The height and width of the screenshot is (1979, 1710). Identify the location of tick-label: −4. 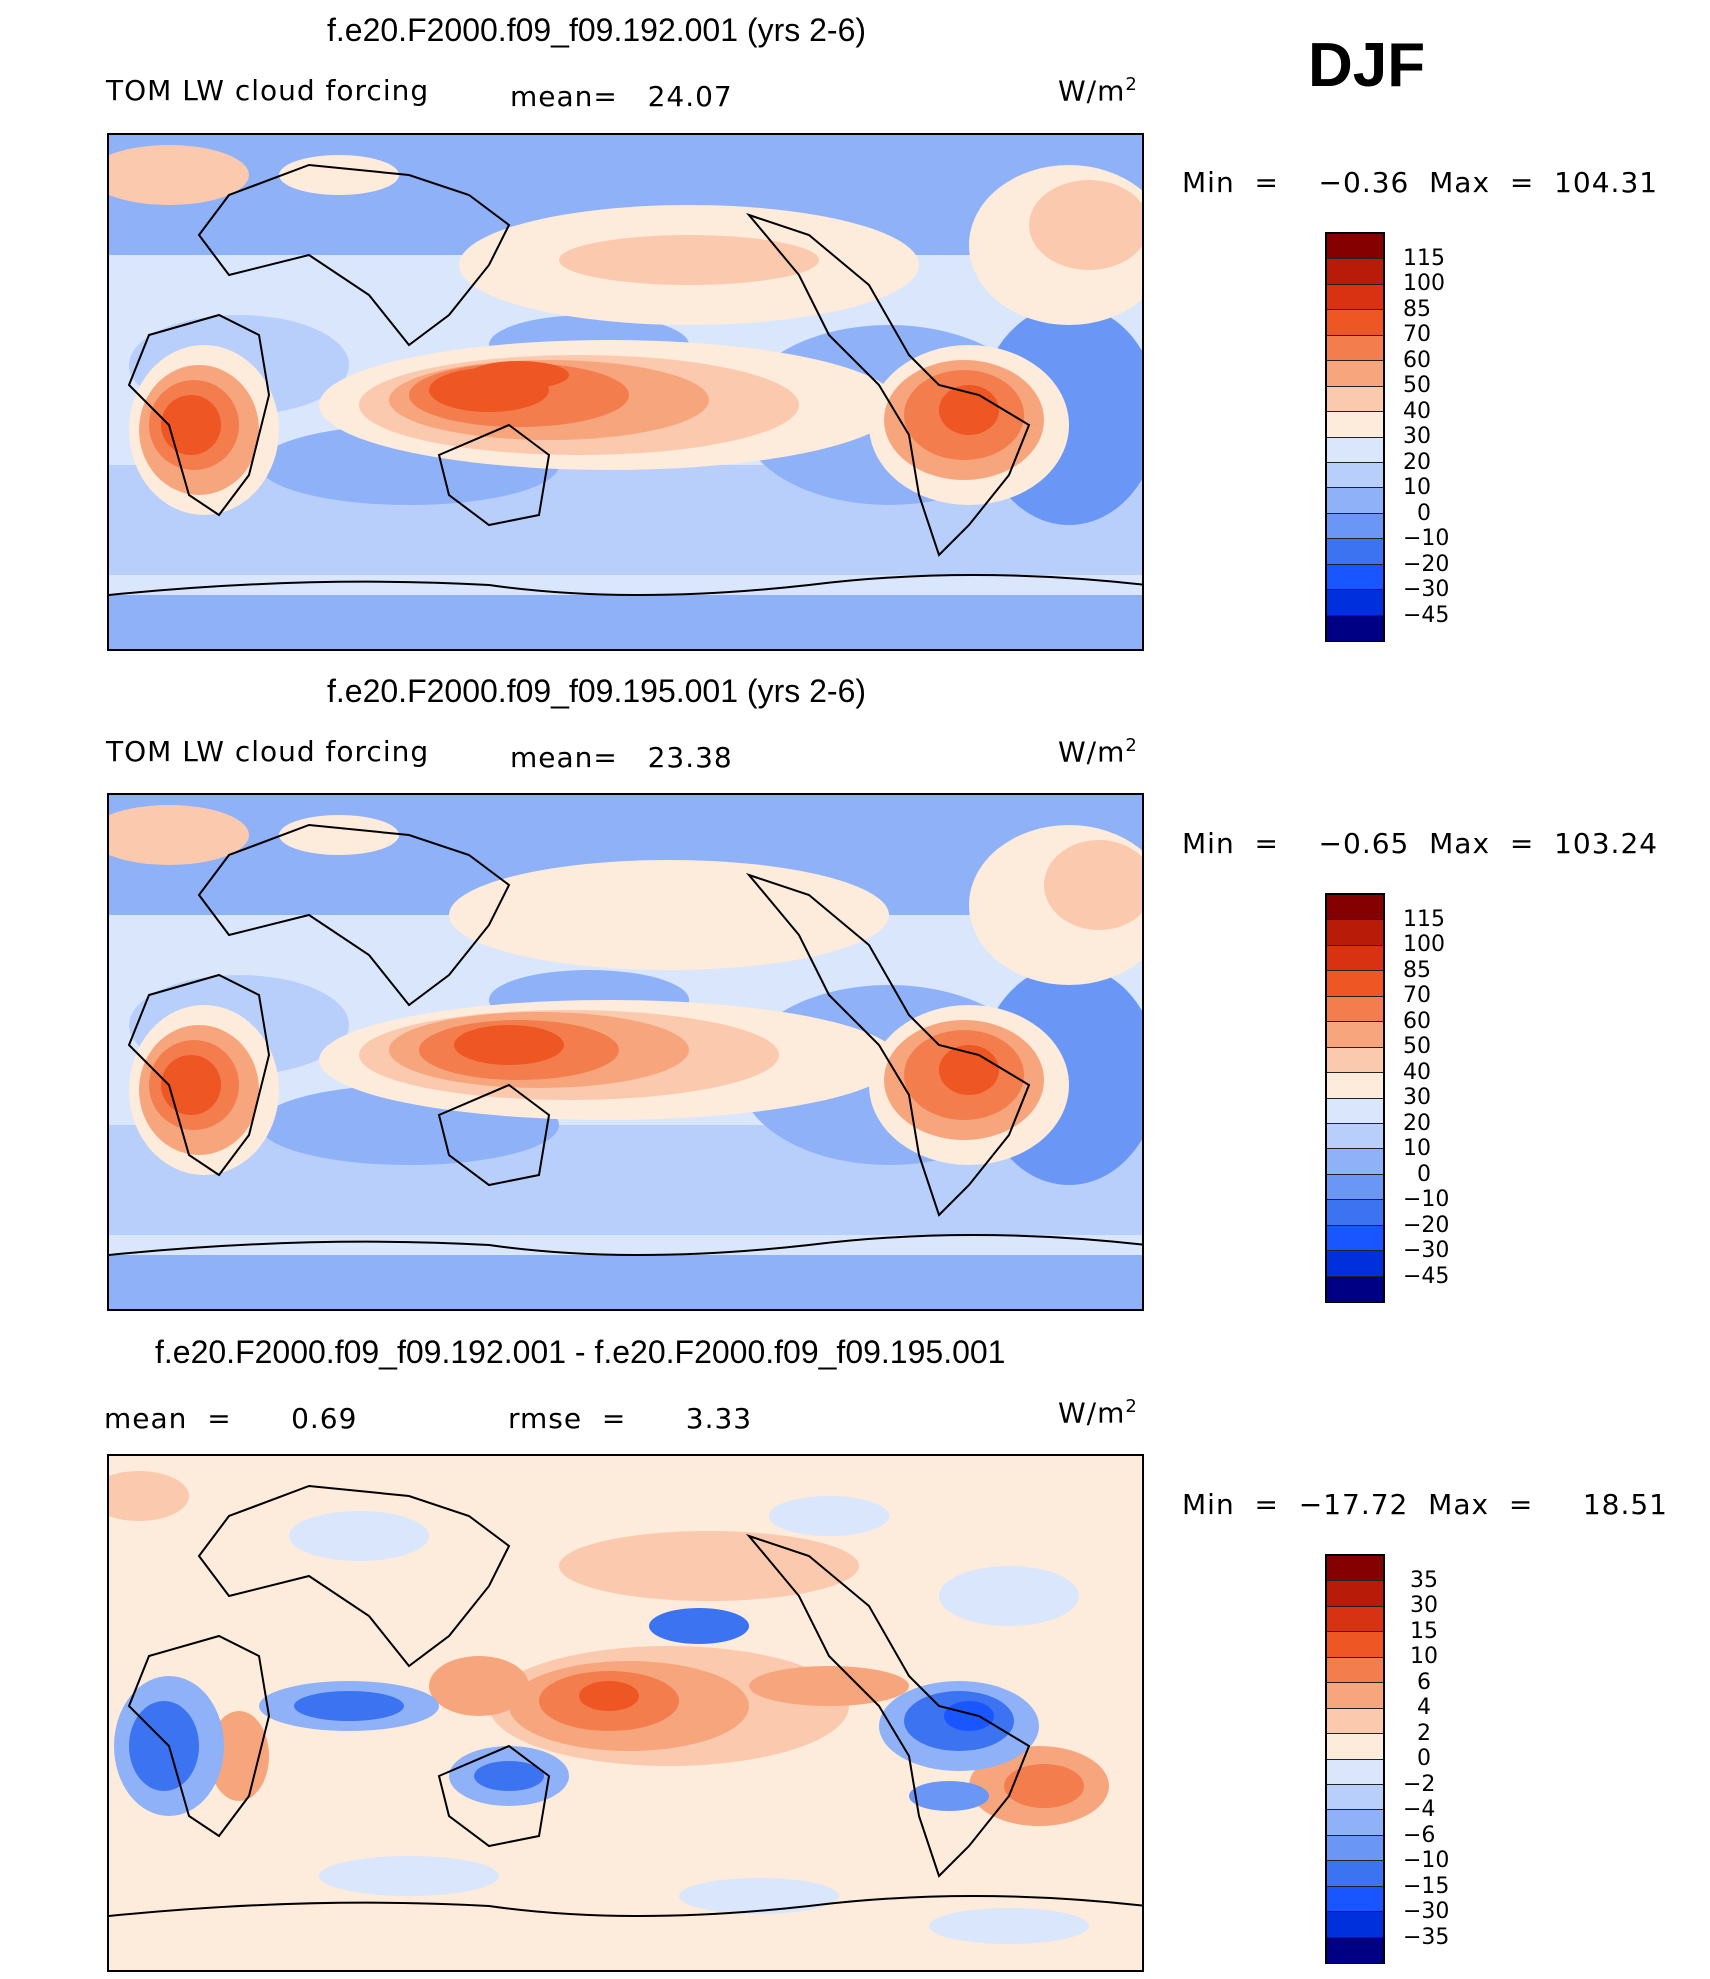
(1419, 1809).